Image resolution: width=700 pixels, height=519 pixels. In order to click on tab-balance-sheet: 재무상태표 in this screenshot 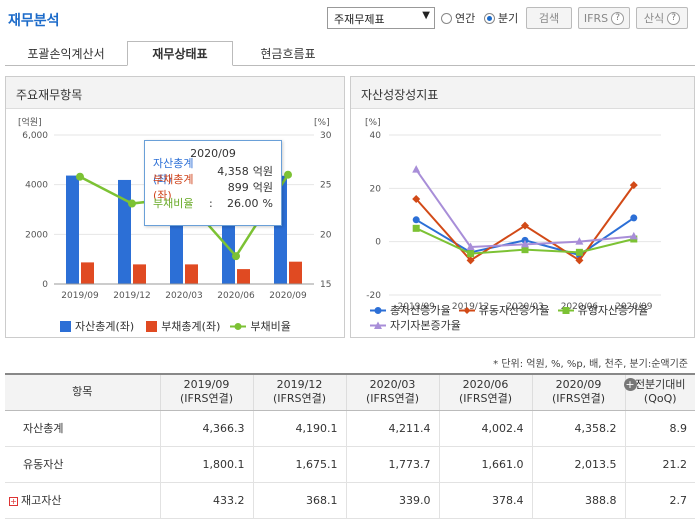, I will do `click(180, 53)`.